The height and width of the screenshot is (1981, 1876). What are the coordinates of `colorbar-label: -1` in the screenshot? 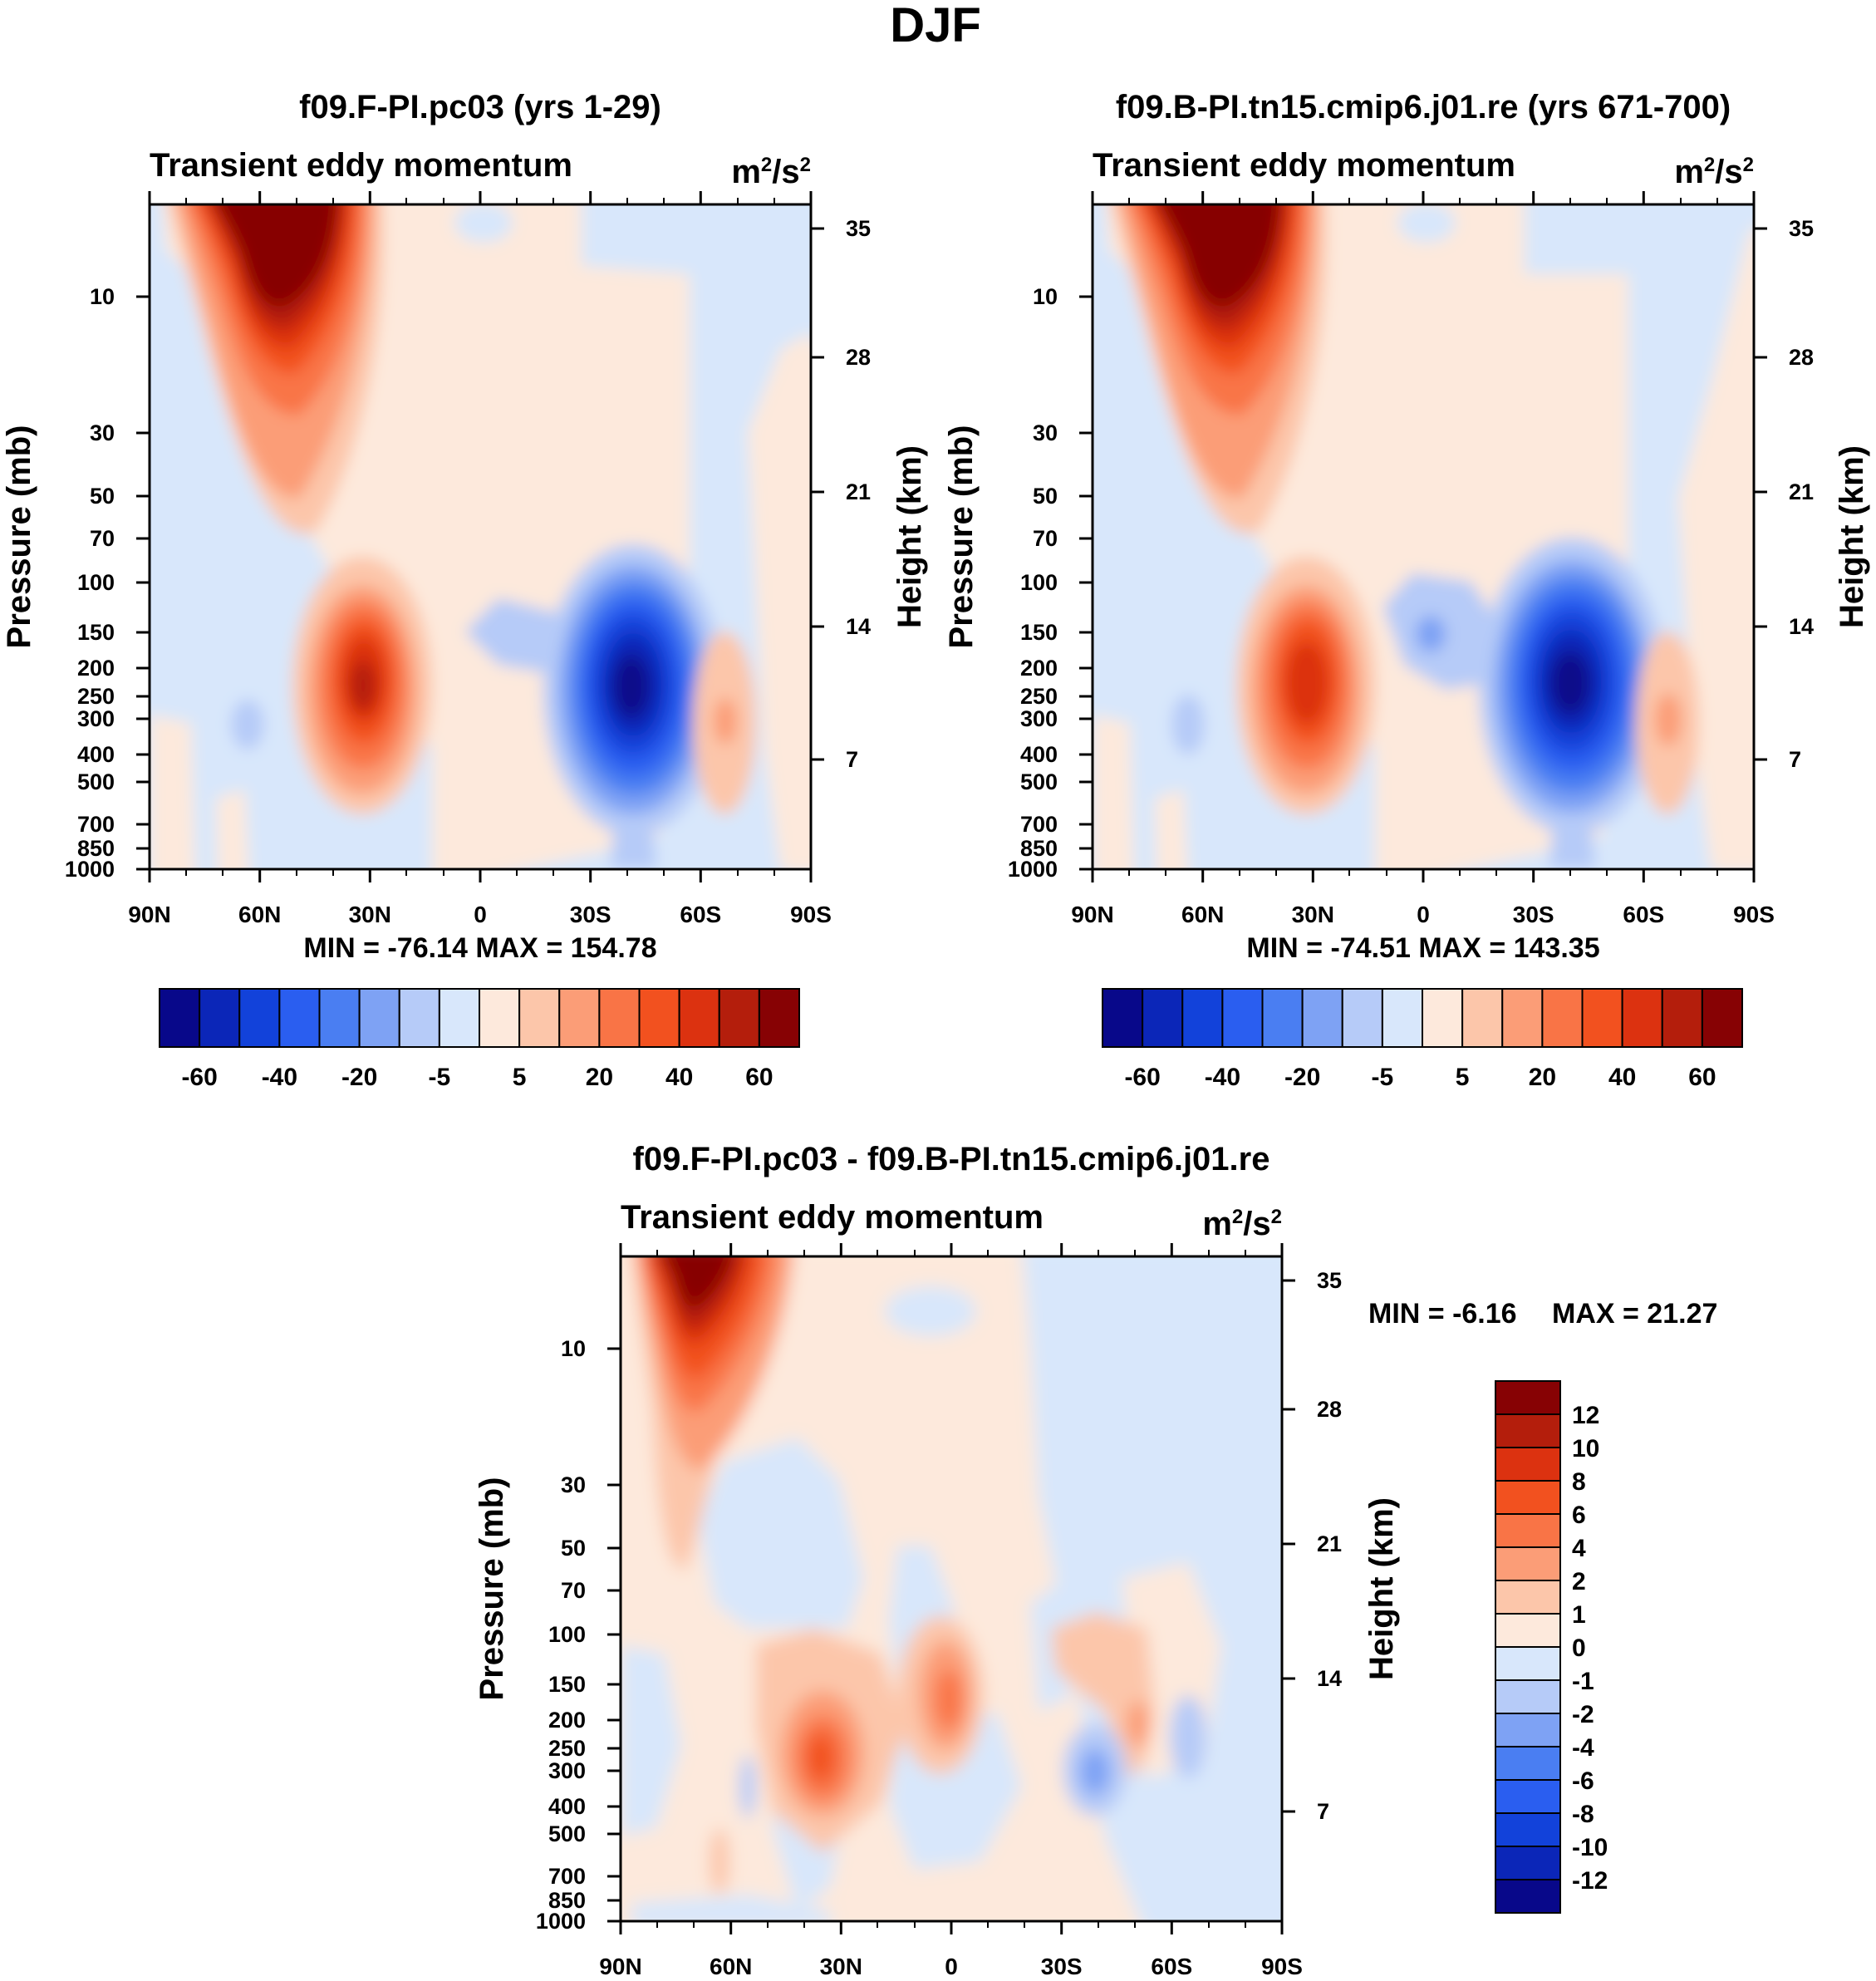 It's located at (1583, 1681).